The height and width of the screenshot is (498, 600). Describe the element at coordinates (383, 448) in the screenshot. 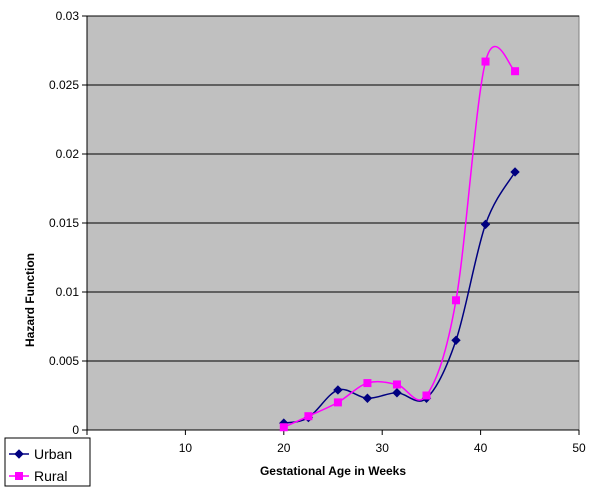

I see `x-tick-label: 30` at that location.